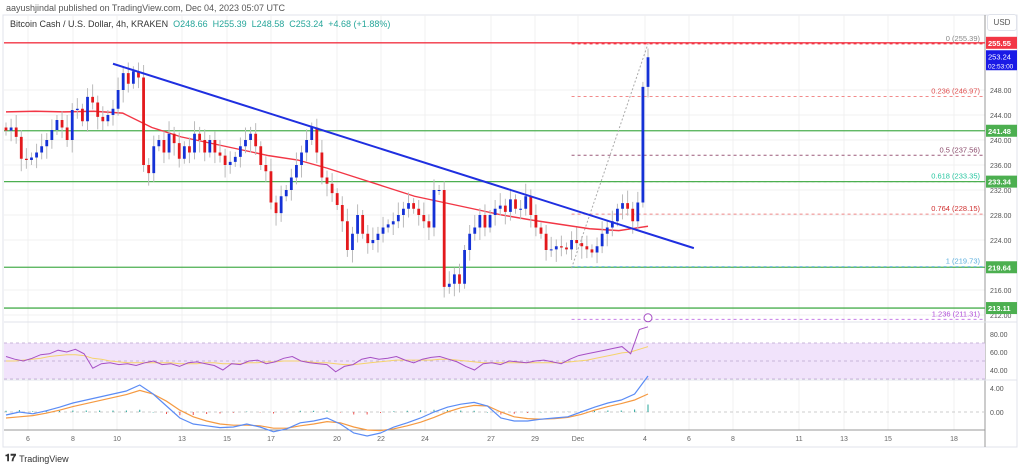 This screenshot has width=1024, height=468. Describe the element at coordinates (381, 439) in the screenshot. I see `x-tick-label: 22` at that location.